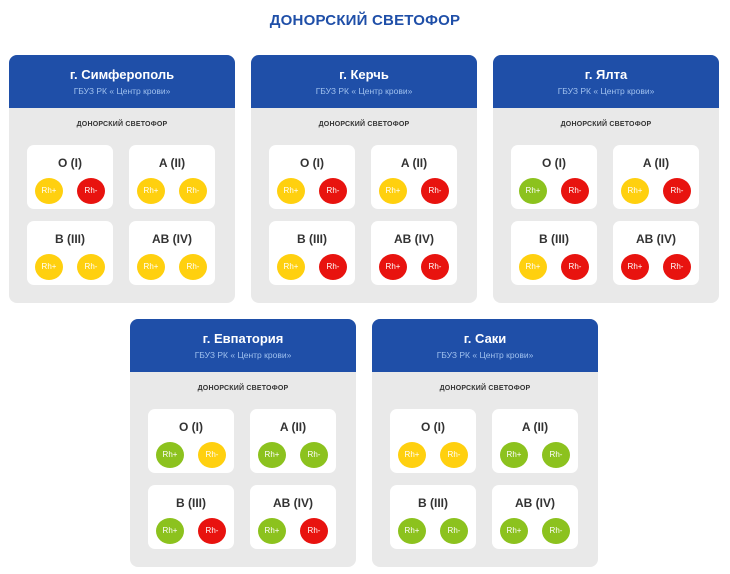  I want to click on card-header: г. Евпатория ГБУЗ РК « Центр крови», so click(243, 345).